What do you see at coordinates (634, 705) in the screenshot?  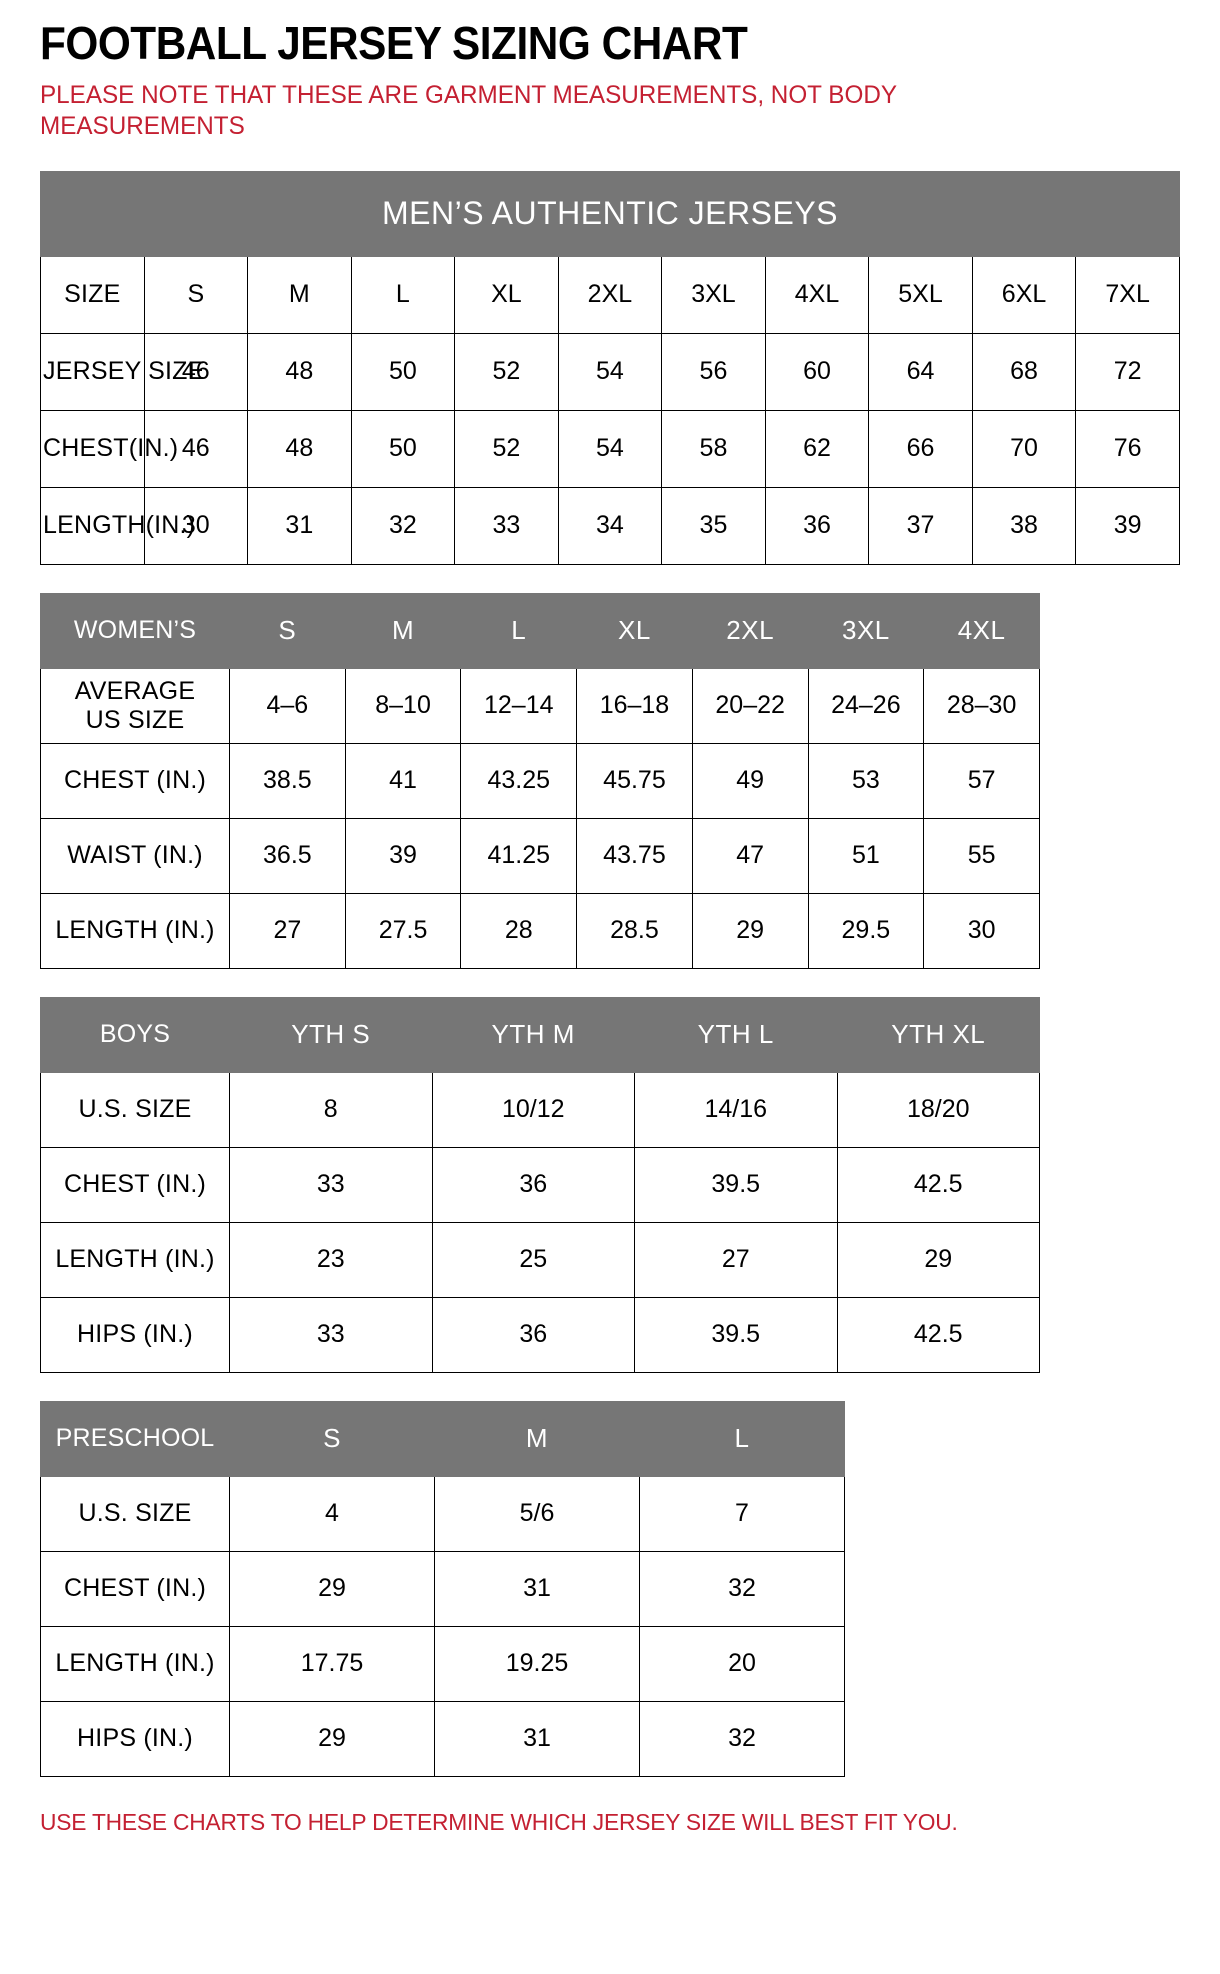 I see `table-cell: 16–18` at bounding box center [634, 705].